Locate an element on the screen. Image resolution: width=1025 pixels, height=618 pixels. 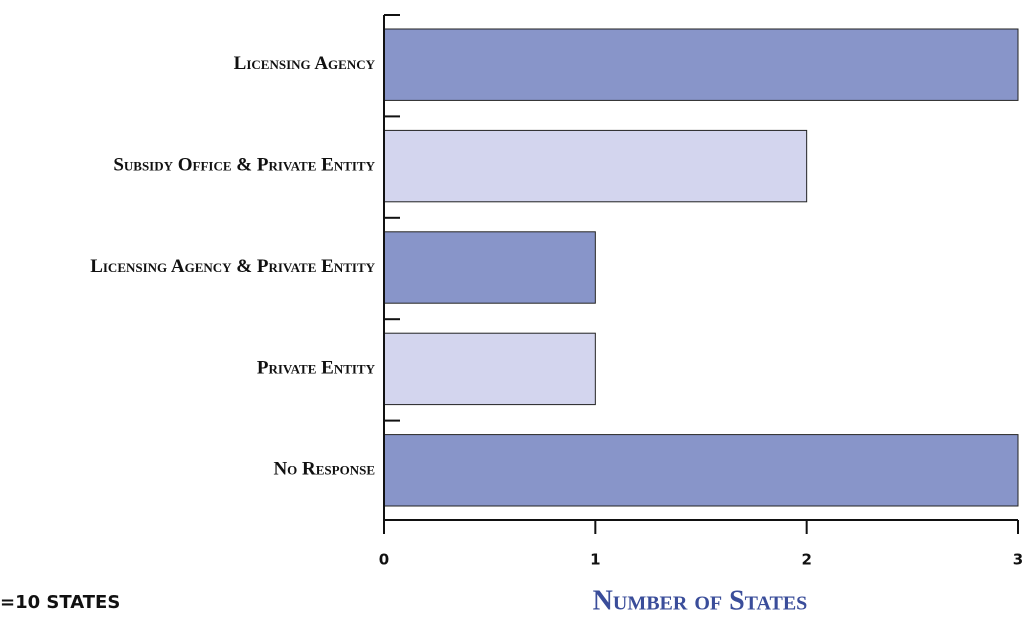
x-tick-label: 3 is located at coordinates (1018, 560).